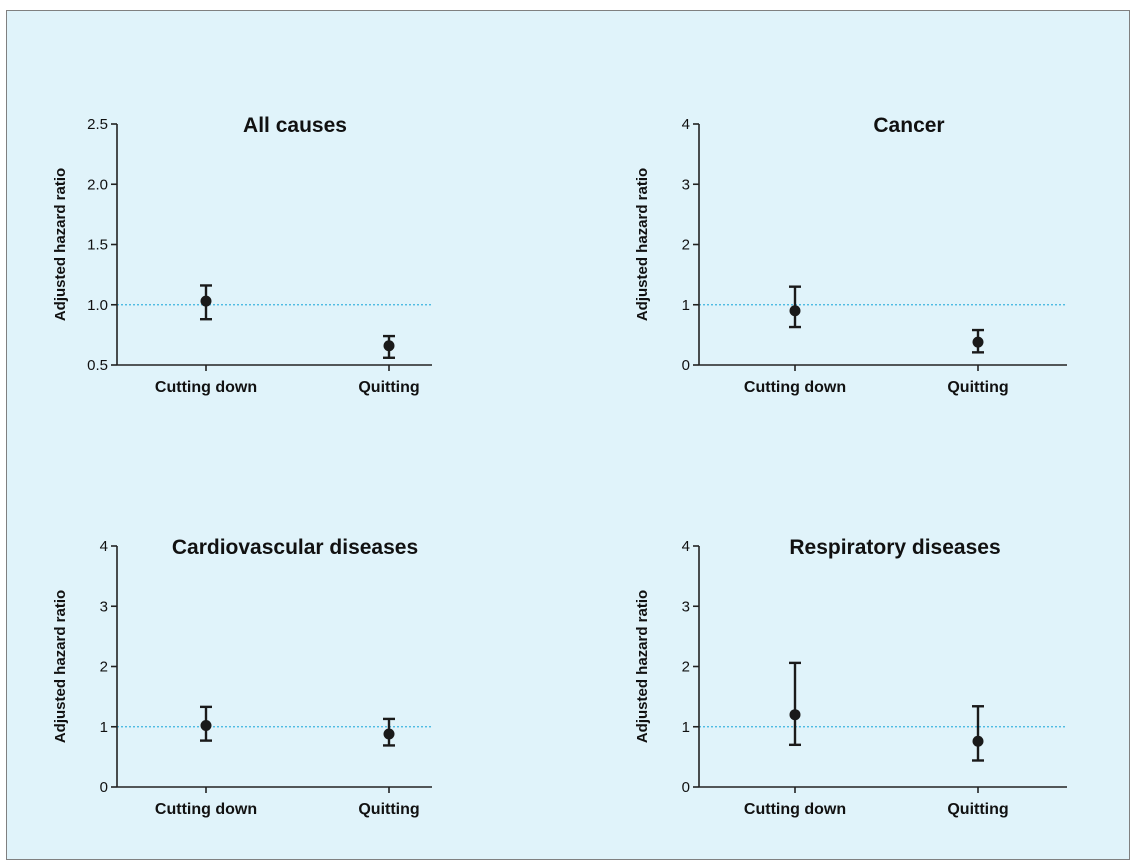 This screenshot has width=1131, height=861. Describe the element at coordinates (97, 124) in the screenshot. I see `y-tick-label: 2.5` at that location.